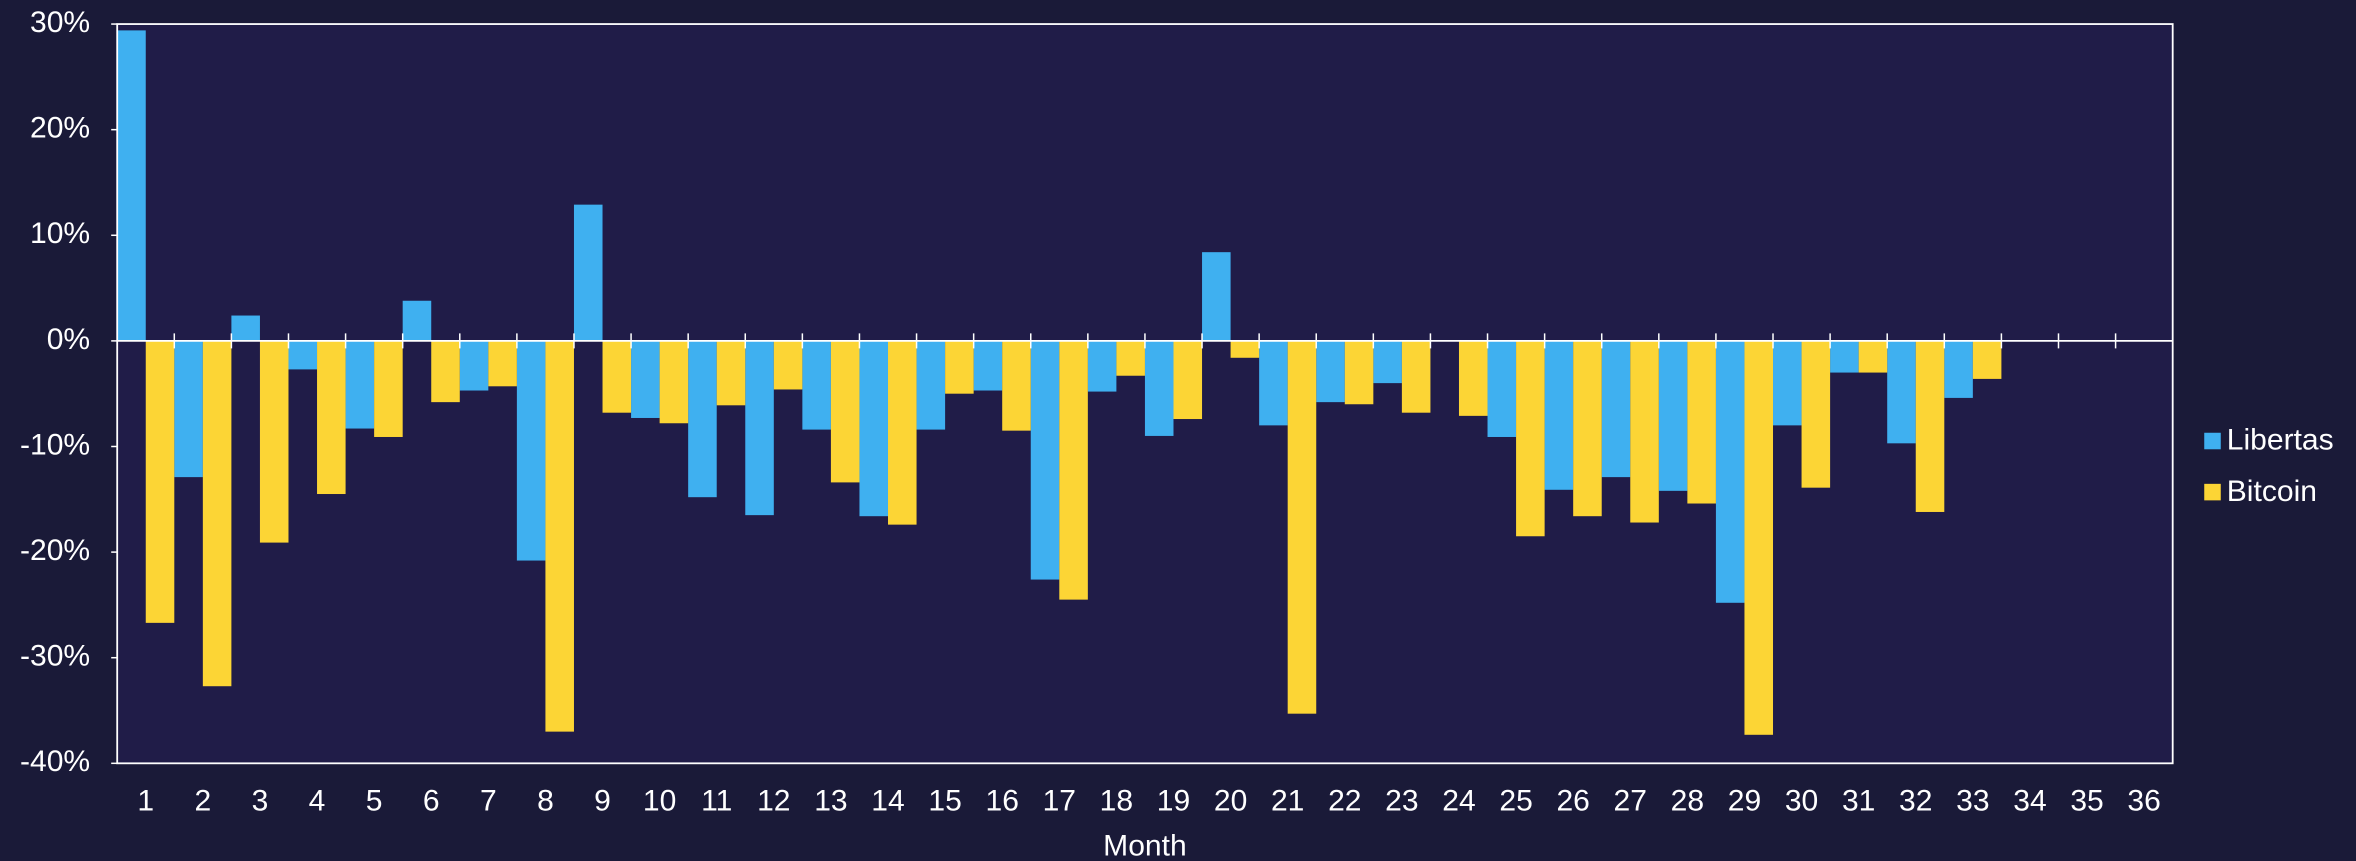 Image resolution: width=2356 pixels, height=861 pixels. I want to click on x-axis-title: Month, so click(1145, 845).